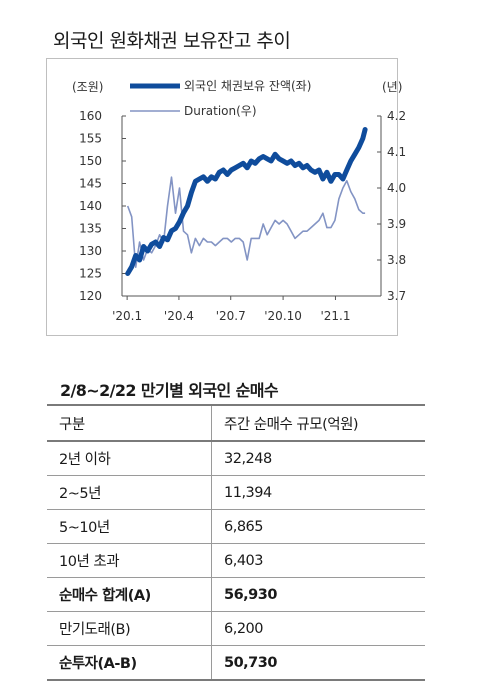 This screenshot has height=699, width=489. What do you see at coordinates (318, 526) in the screenshot?
I see `row-value: 6,865` at bounding box center [318, 526].